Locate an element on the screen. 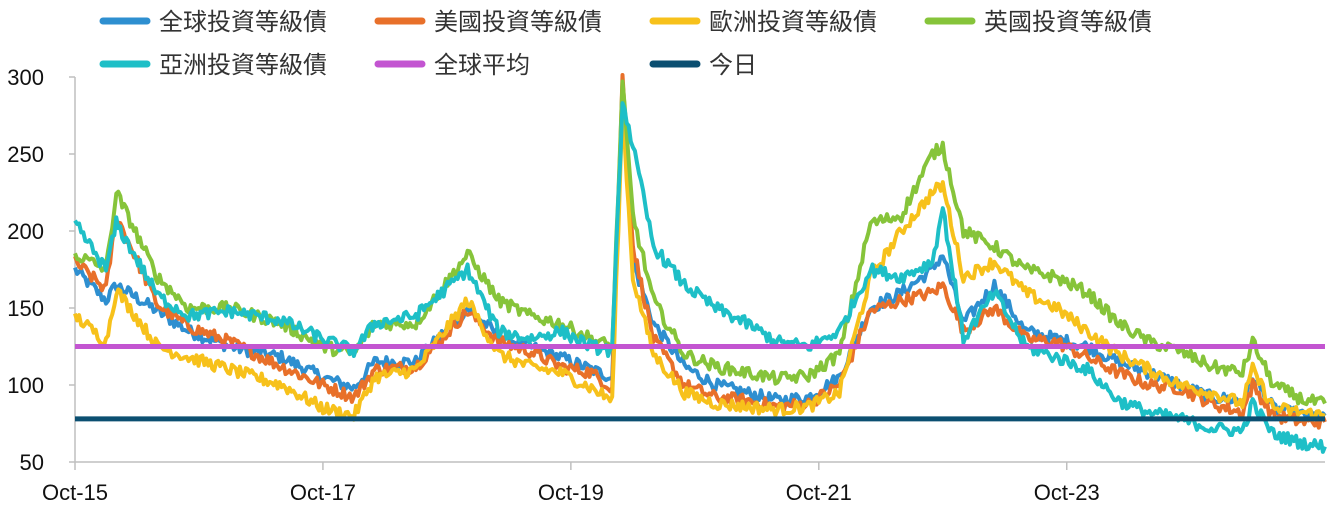  reference-lines is located at coordinates (700, 383).